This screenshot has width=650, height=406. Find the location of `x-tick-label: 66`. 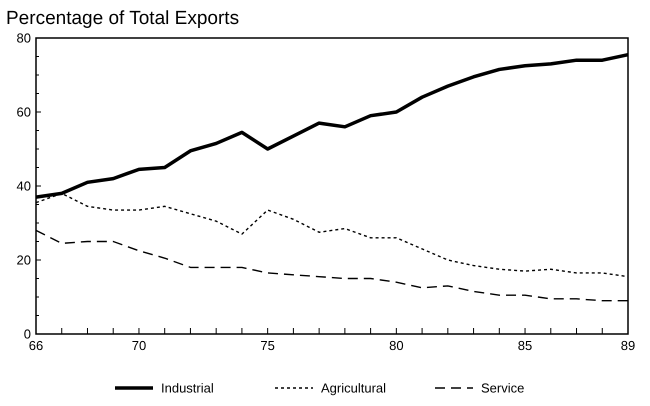

x-tick-label: 66 is located at coordinates (36, 345).